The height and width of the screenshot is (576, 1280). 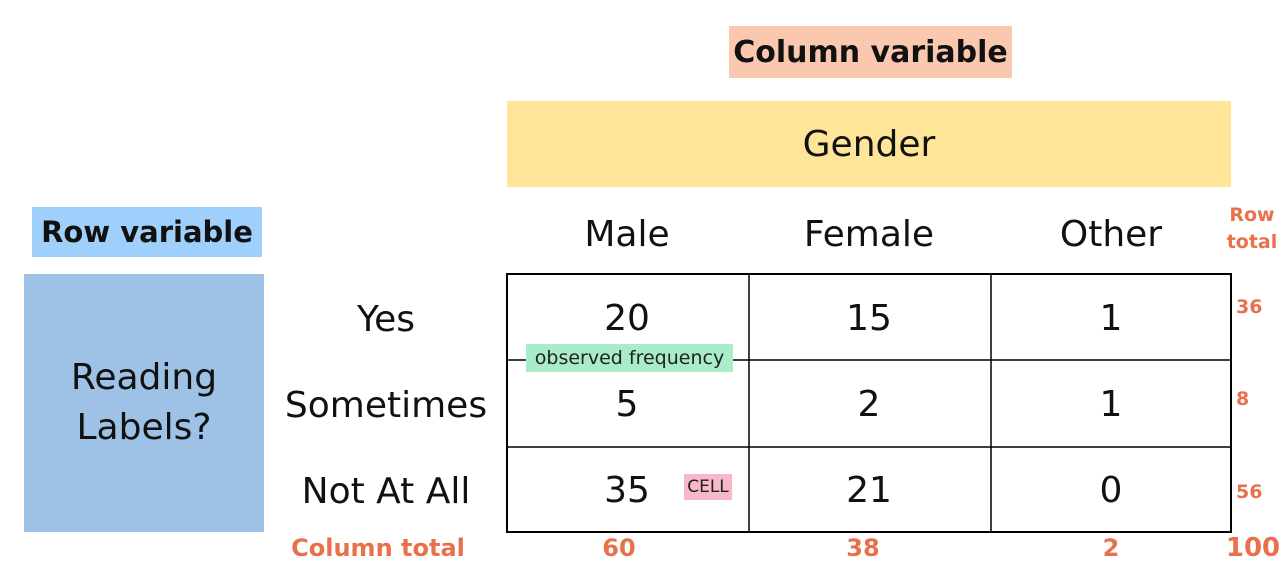 I want to click on column-header-female: Female, so click(x=869, y=234).